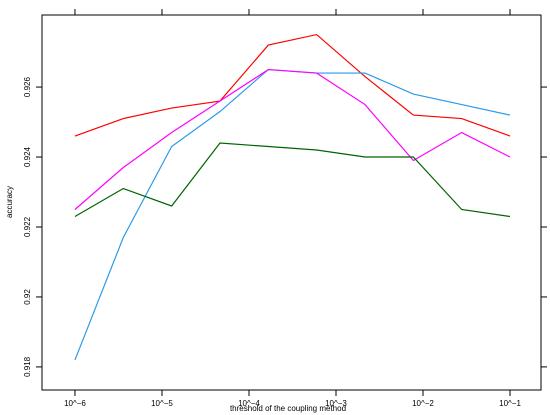  Describe the element at coordinates (249, 403) in the screenshot. I see `x-tick-label: 10^−4` at that location.